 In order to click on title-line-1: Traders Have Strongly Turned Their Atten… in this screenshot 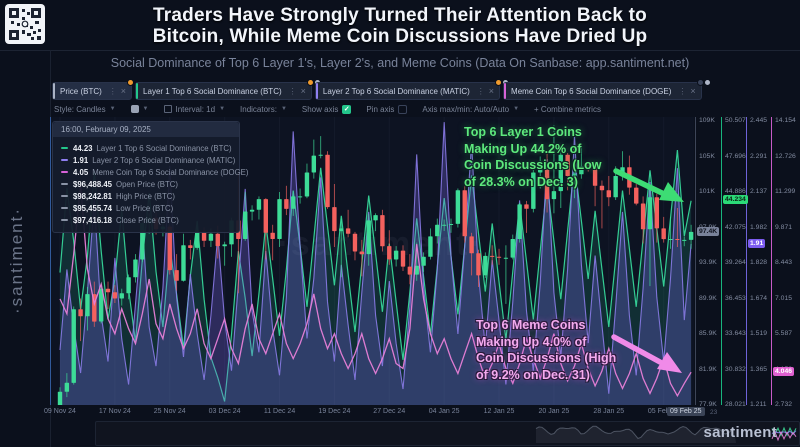, I will do `click(400, 15)`.